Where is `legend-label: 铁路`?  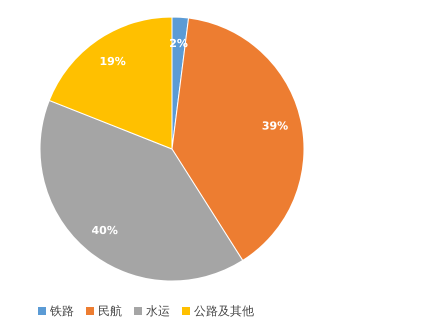
legend-label: 铁路 is located at coordinates (61, 311).